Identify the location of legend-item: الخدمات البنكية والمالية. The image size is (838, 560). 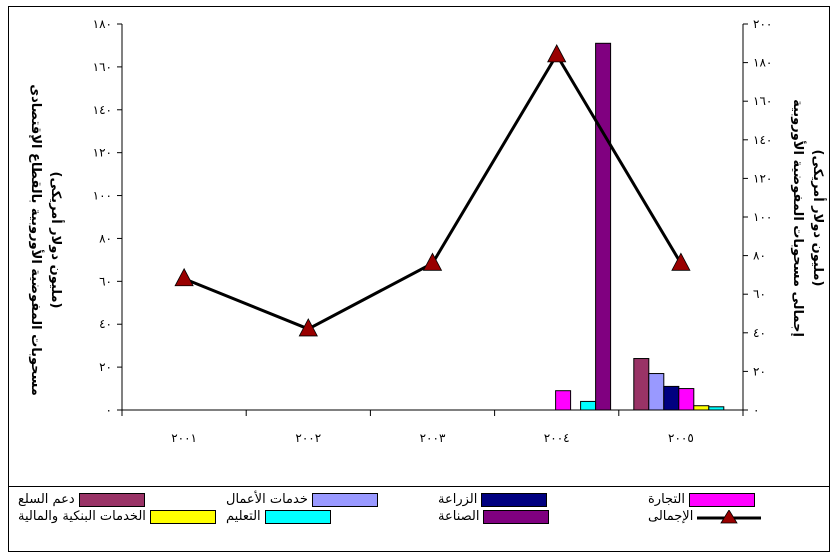
(117, 517).